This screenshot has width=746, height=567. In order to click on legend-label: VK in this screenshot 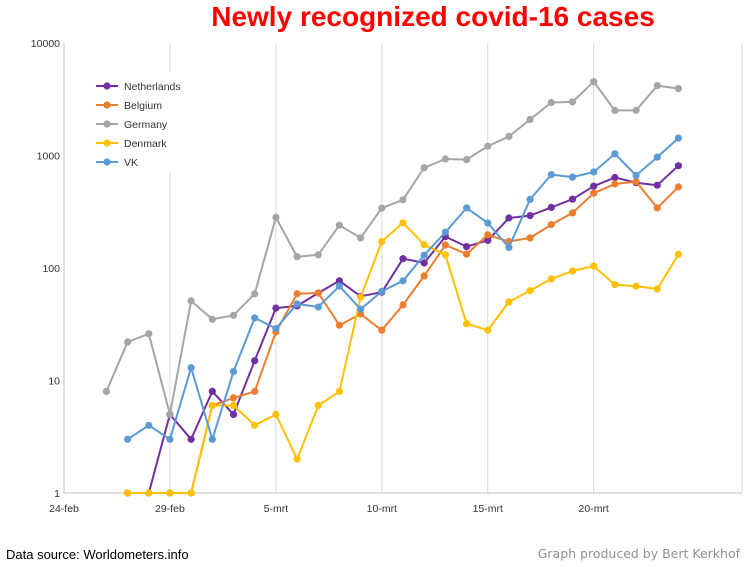, I will do `click(131, 163)`.